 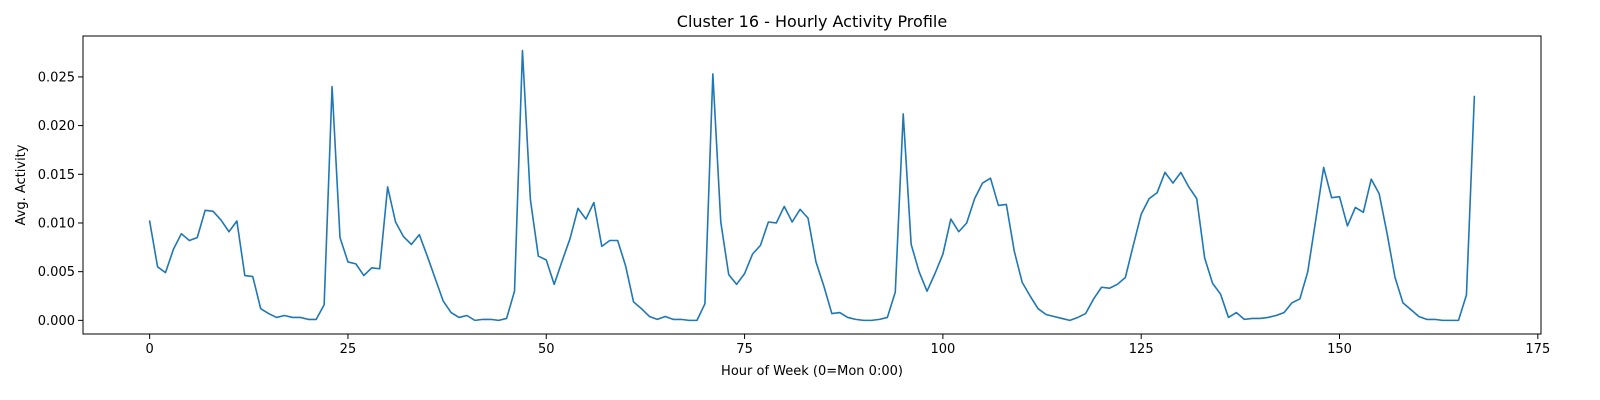 I want to click on x-tick-label: 0, so click(x=149, y=349).